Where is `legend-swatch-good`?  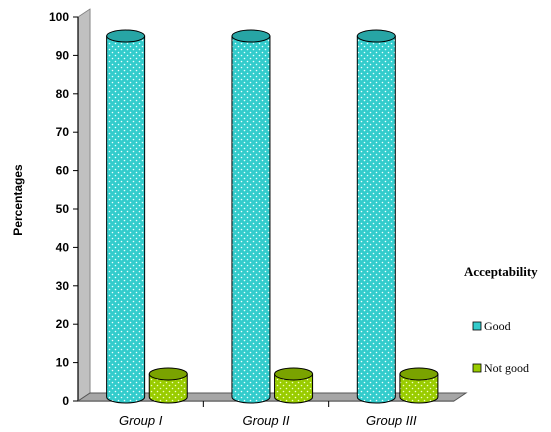 legend-swatch-good is located at coordinates (477, 326).